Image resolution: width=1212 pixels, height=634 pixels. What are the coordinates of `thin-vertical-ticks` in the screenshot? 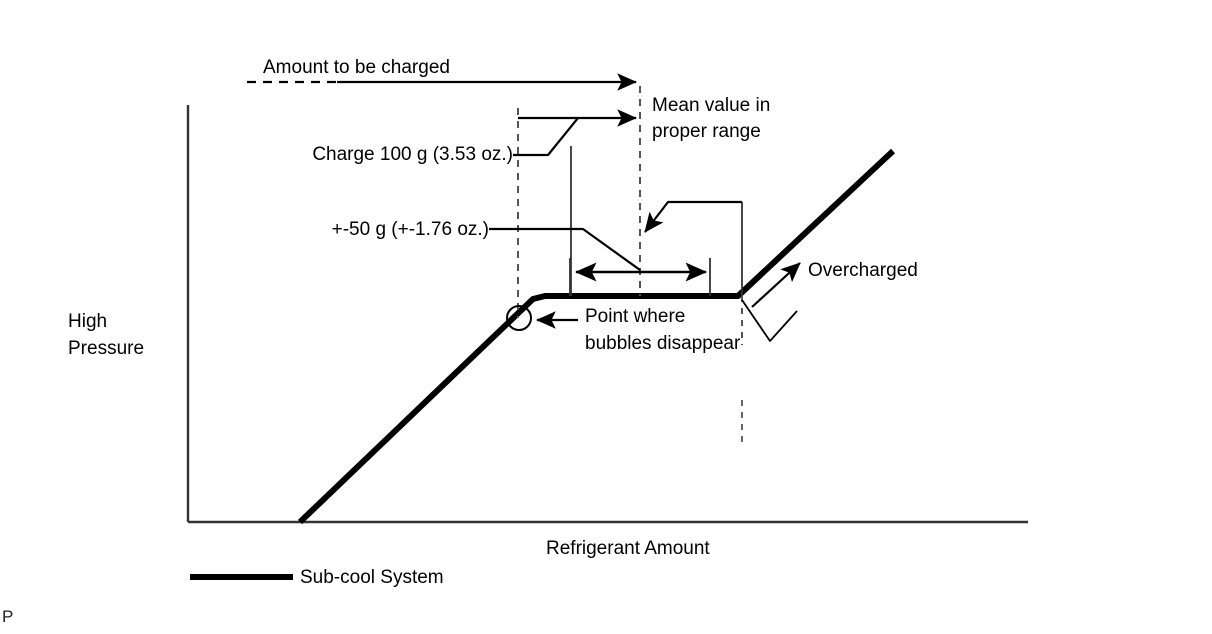 It's located at (656, 221).